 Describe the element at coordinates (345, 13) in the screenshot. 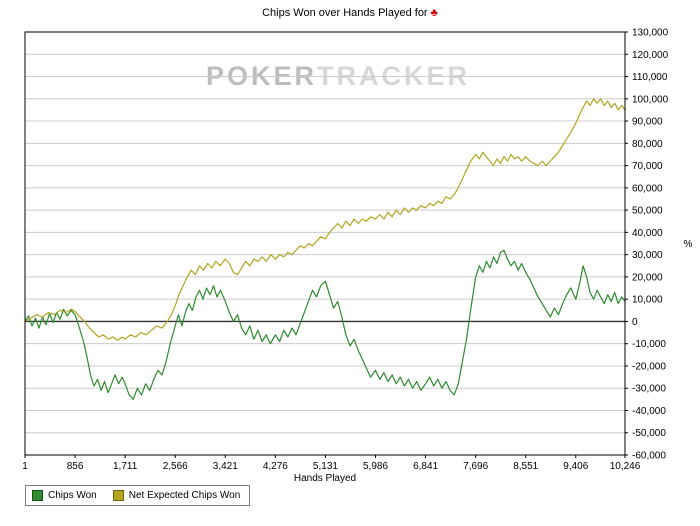

I see `chart-title-text: Chips Won over Hands Played for` at that location.